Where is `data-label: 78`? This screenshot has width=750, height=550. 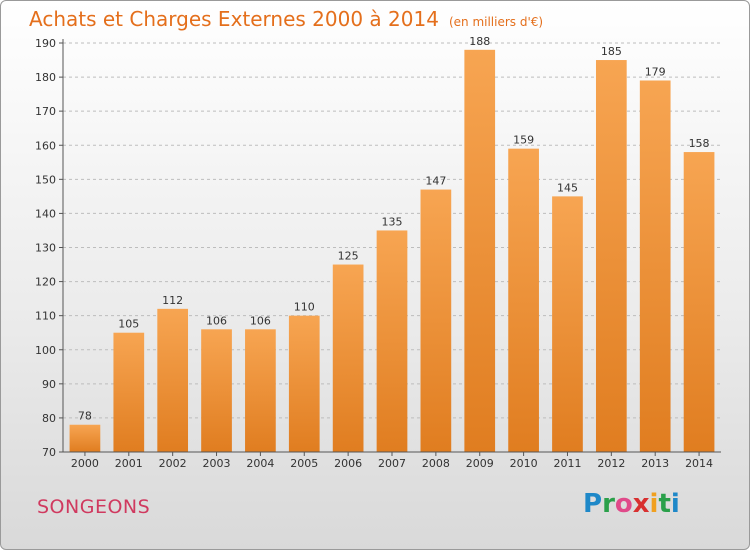 data-label: 78 is located at coordinates (85, 416).